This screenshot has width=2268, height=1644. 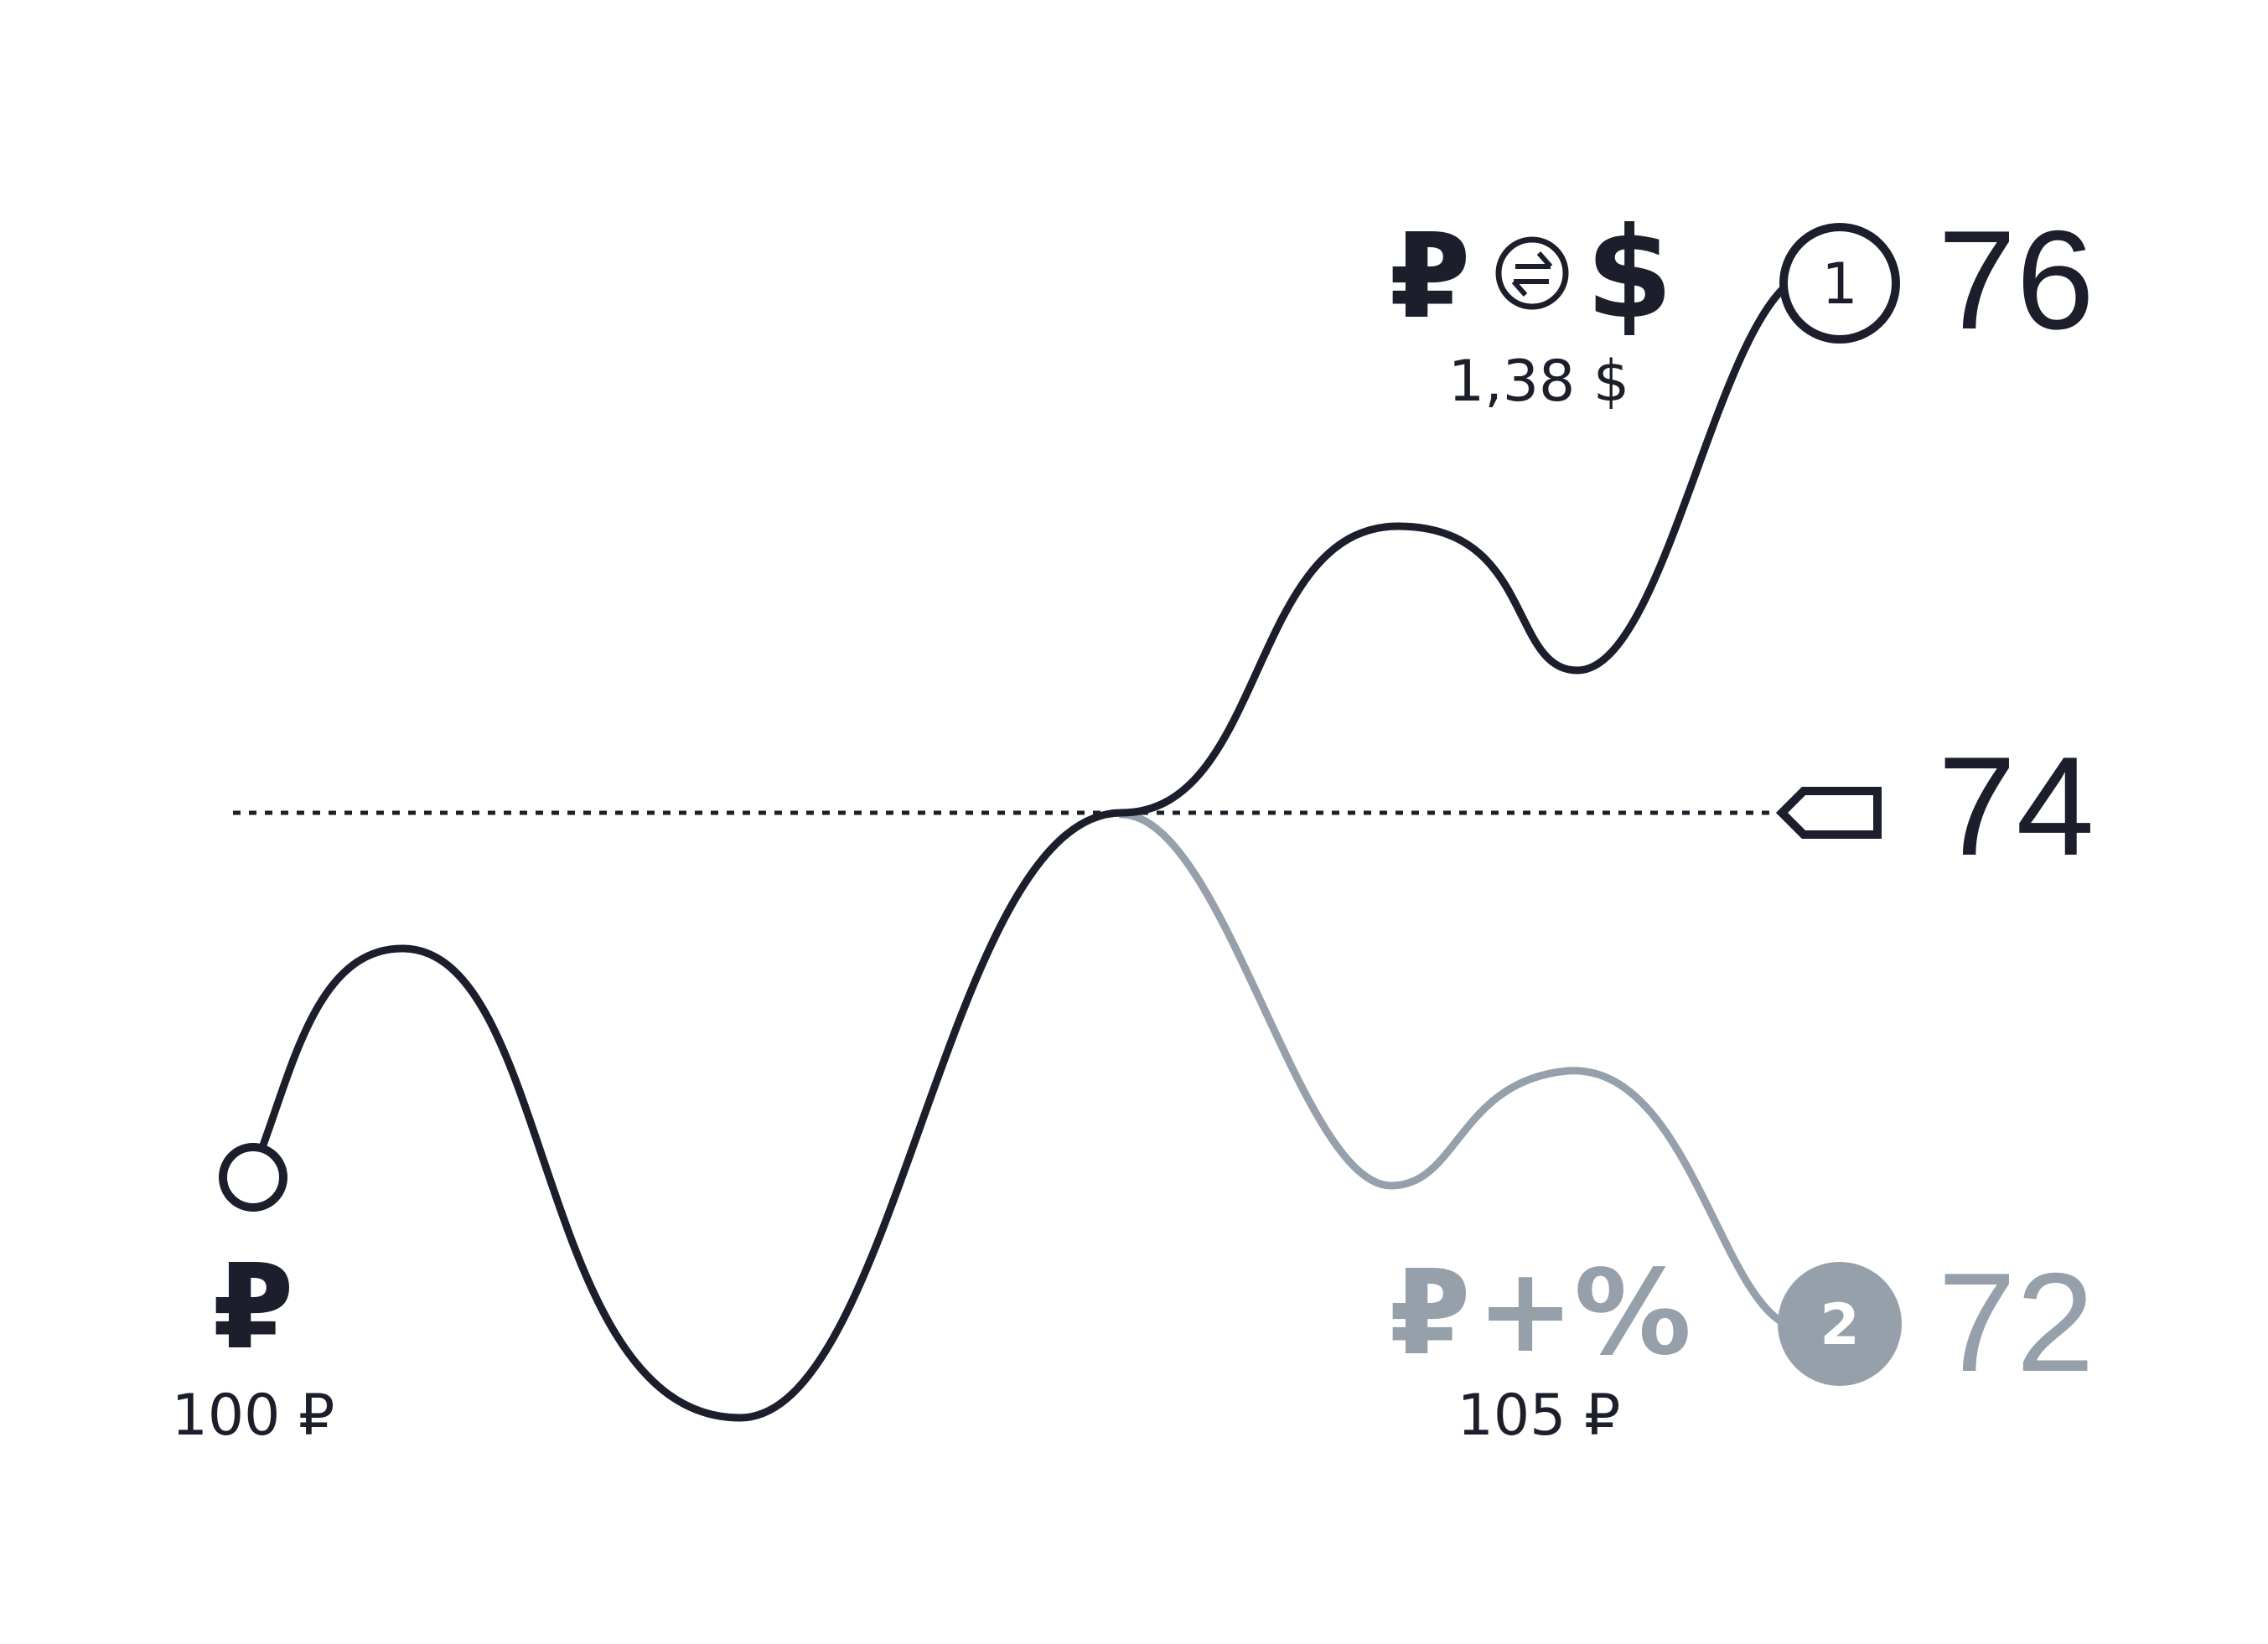 I want to click on exchange-to-currency-symbol: $, so click(x=1629, y=274).